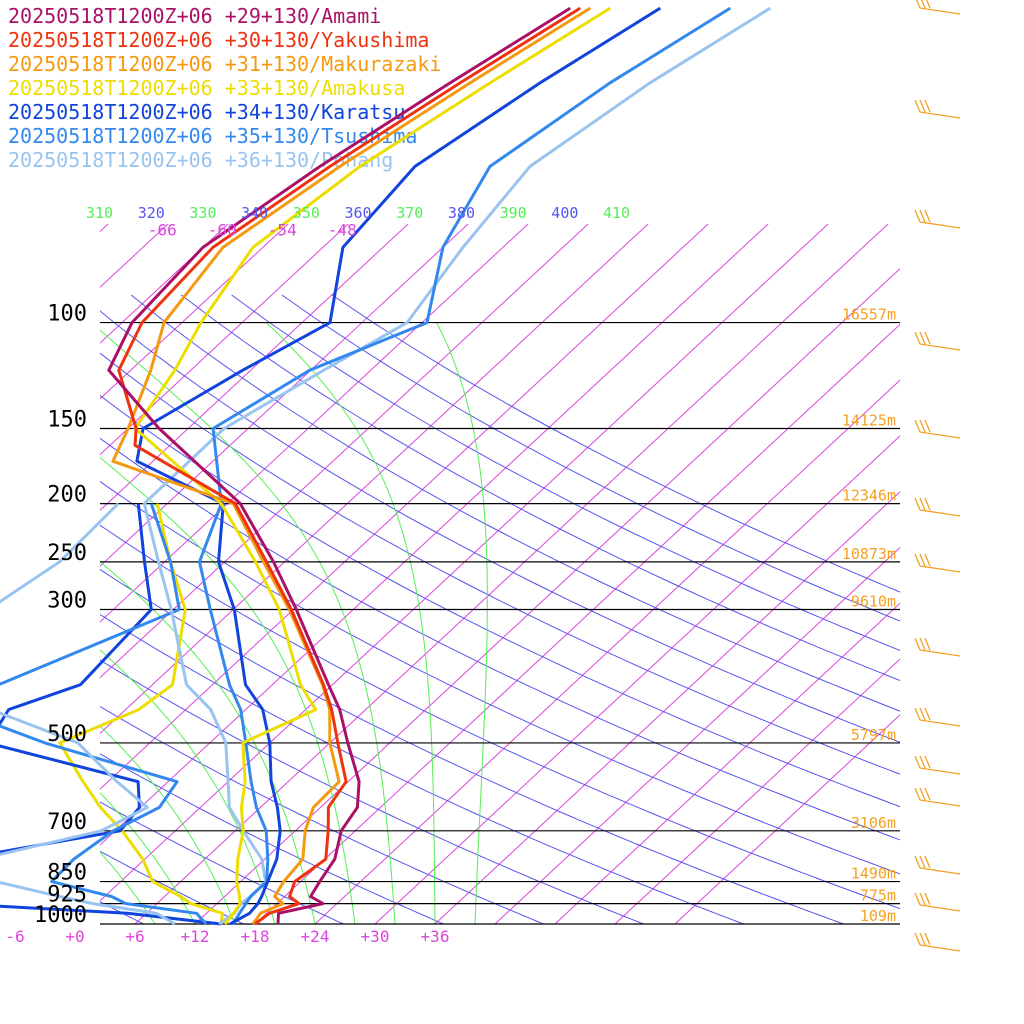 The height and width of the screenshot is (1024, 1024). Describe the element at coordinates (254, 213) in the screenshot. I see `theta-label: 340` at that location.